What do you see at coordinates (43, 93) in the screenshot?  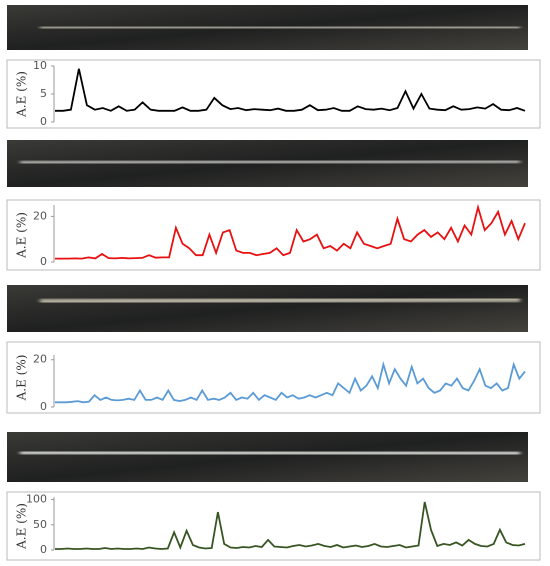 I see `y-tick-label: 5` at bounding box center [43, 93].